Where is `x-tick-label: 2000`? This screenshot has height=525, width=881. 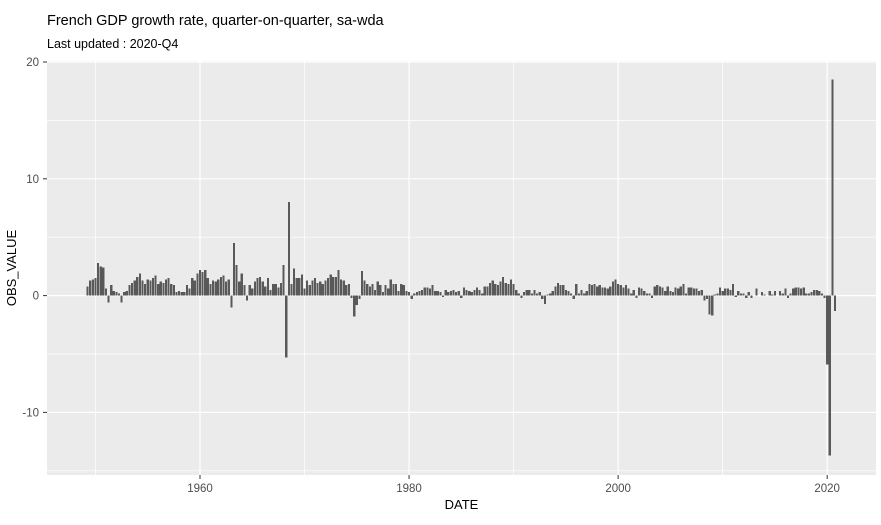
x-tick-label: 2000 is located at coordinates (618, 489).